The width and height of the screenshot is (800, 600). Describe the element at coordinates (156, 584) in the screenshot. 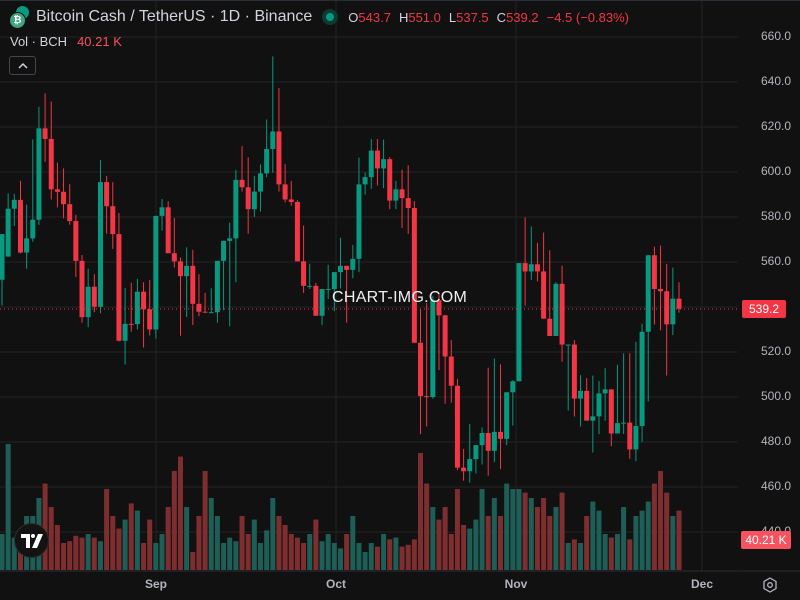

I see `time-axis-label: Sep` at that location.